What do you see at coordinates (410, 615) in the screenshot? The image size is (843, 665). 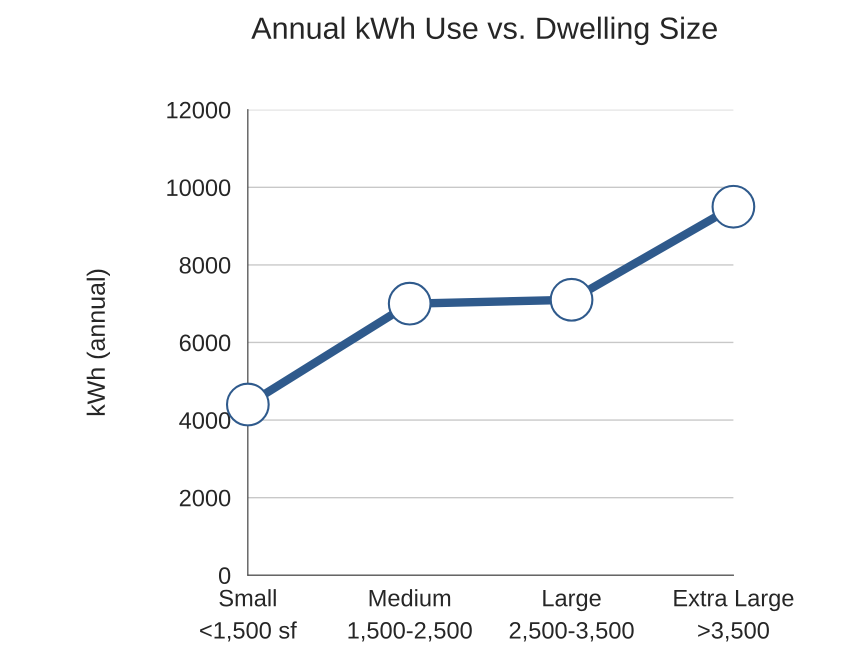 I see `x-tick-label: Medium 1,500-2,500` at bounding box center [410, 615].